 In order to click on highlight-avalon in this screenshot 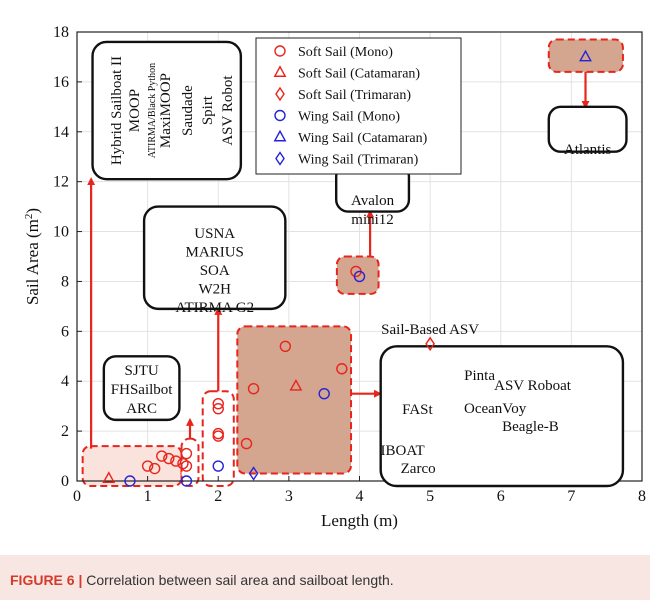, I will do `click(357, 275)`.